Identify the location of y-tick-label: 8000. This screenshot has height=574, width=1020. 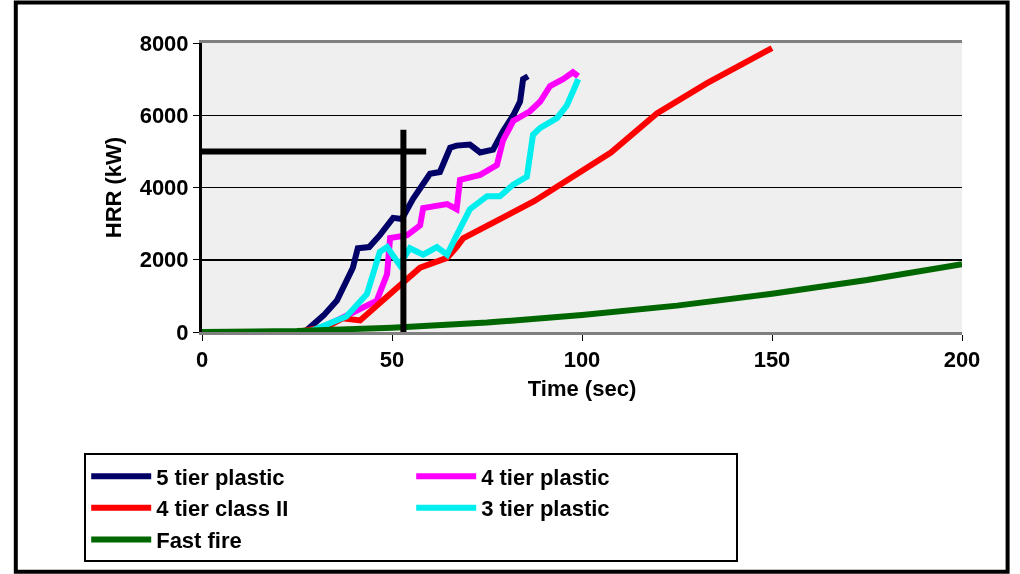
(164, 43).